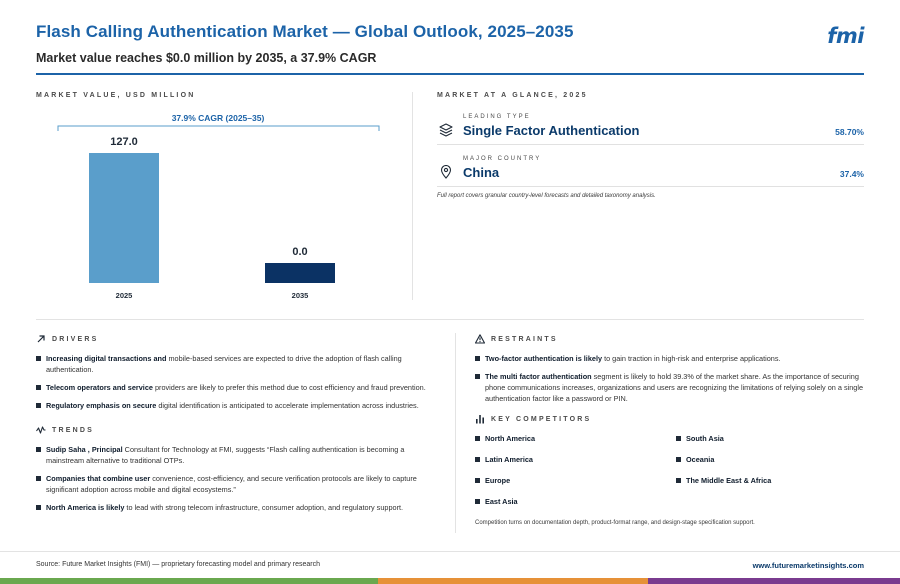  What do you see at coordinates (480, 339) in the screenshot?
I see `warning-icon` at bounding box center [480, 339].